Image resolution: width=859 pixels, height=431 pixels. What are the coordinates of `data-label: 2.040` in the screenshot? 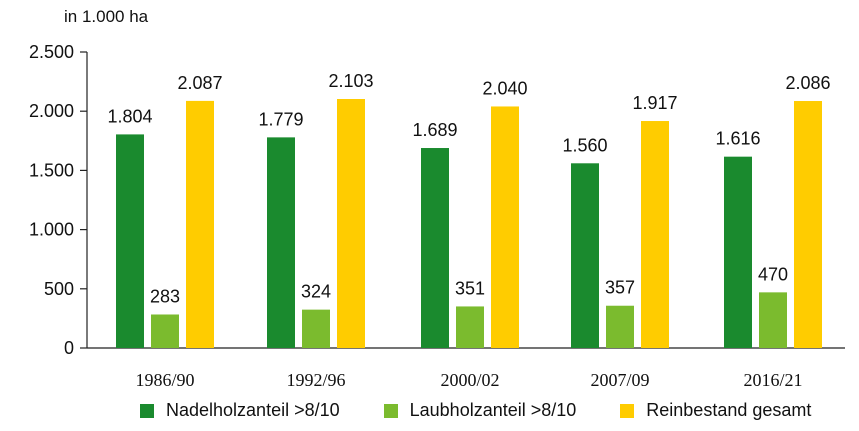 It's located at (504, 88).